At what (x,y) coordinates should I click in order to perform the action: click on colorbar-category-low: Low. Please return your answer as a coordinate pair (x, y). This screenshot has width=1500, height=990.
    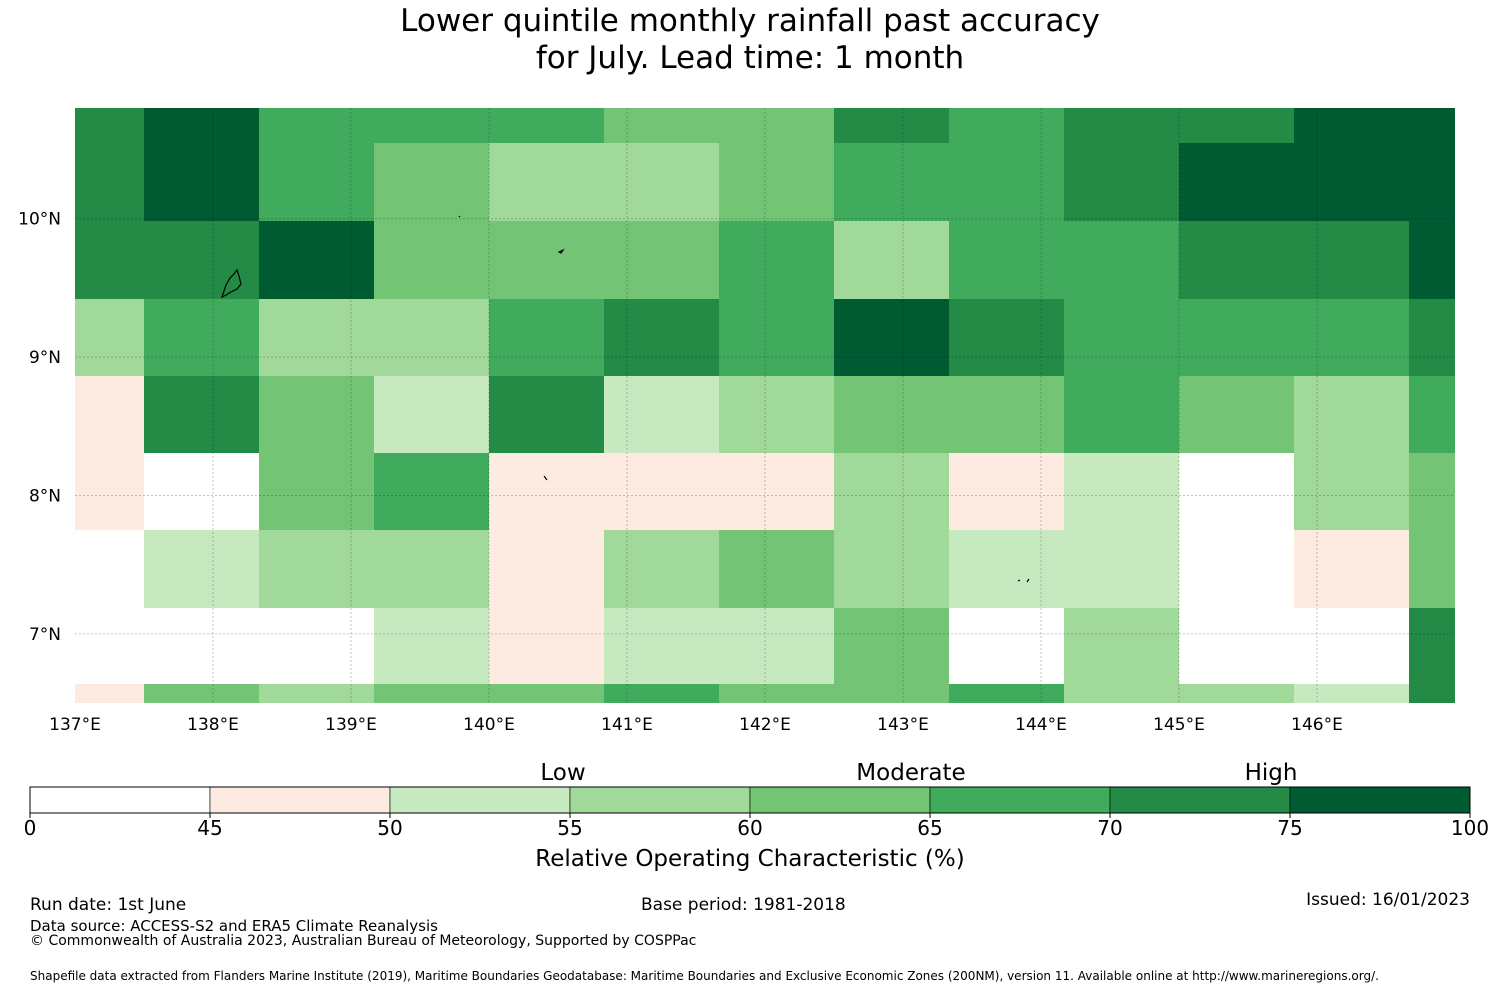
    Looking at the image, I should click on (563, 773).